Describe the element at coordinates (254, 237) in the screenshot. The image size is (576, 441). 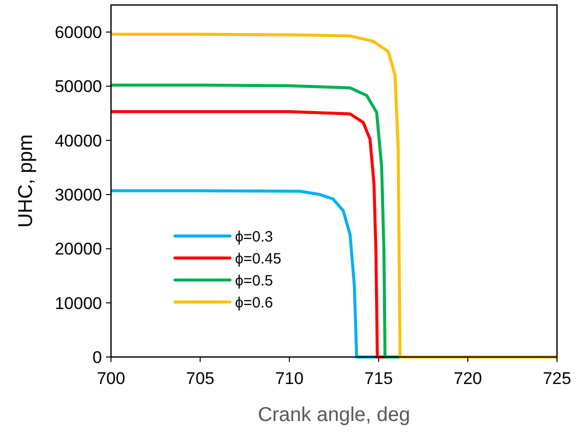
I see `legend-label: ϕ=0.3` at that location.